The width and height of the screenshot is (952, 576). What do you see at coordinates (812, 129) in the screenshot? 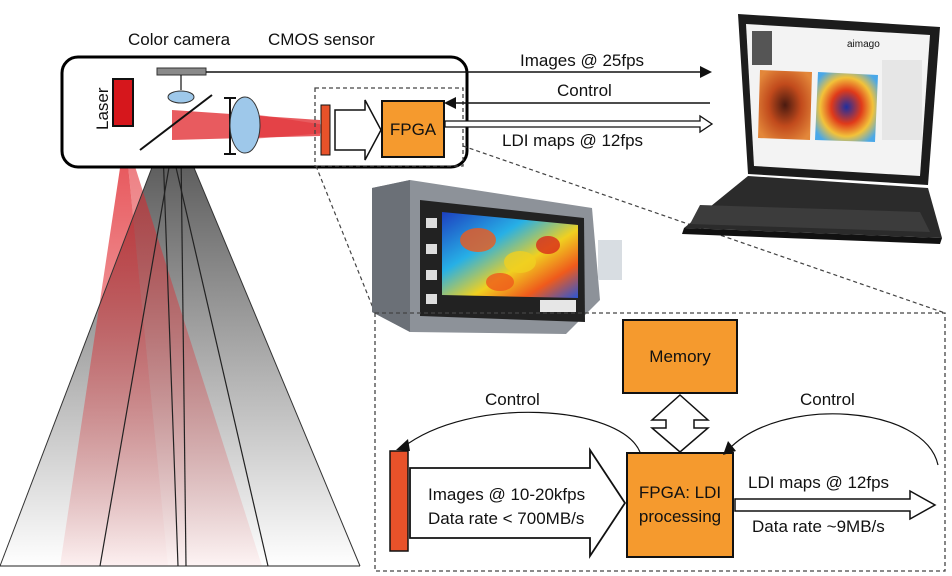
I see `laptop-icon: aimago` at bounding box center [812, 129].